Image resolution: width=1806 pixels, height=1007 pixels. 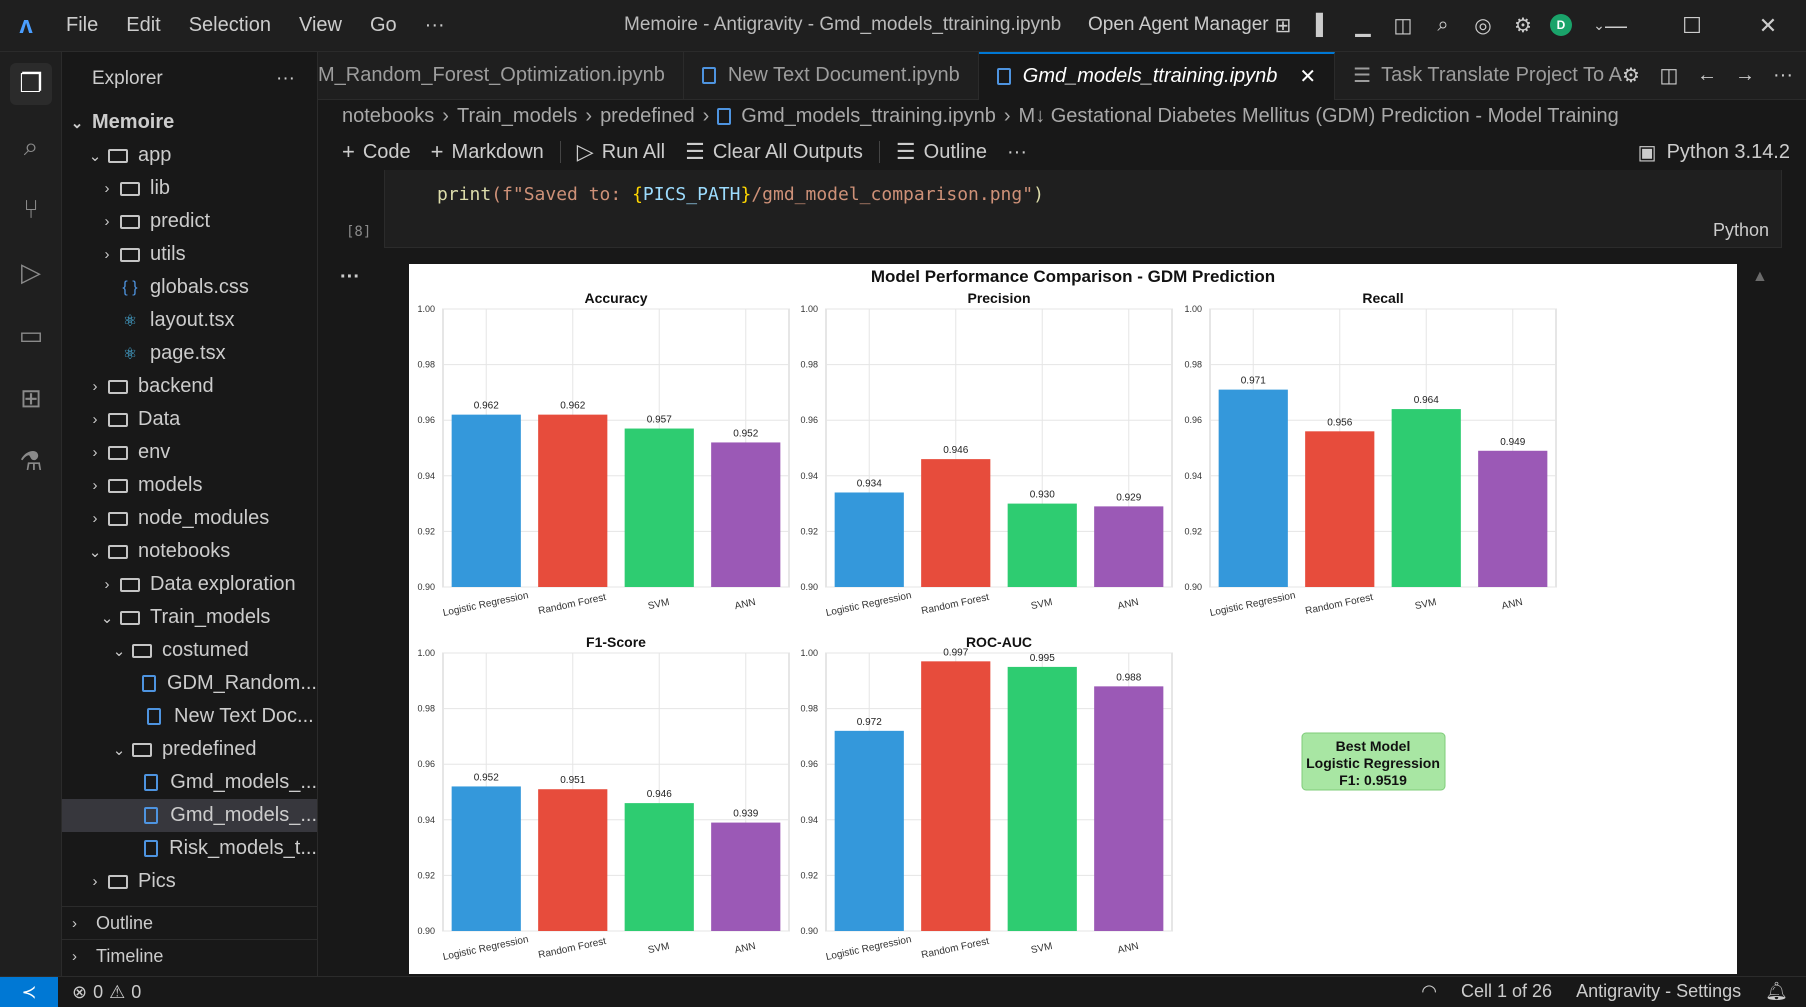 What do you see at coordinates (831, 75) in the screenshot?
I see `tab-new-text-document: New Text Document.ipynb` at bounding box center [831, 75].